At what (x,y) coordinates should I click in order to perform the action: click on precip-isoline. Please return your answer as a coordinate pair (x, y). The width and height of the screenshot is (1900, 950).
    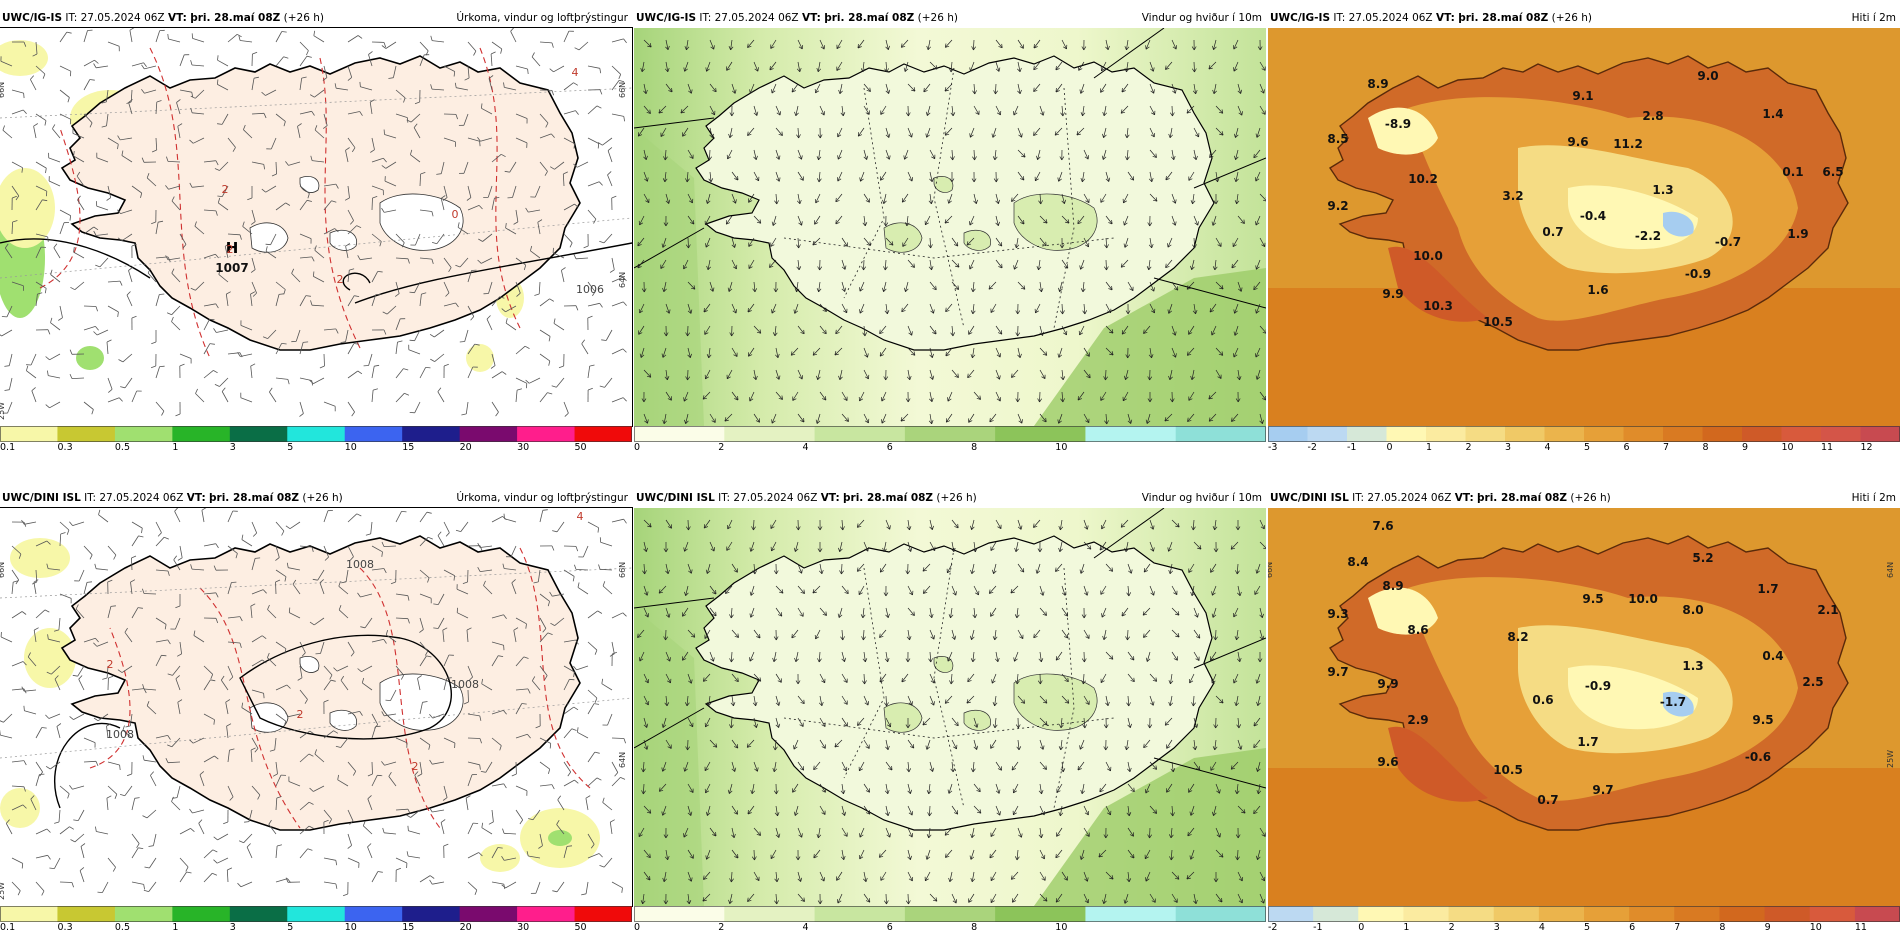
    Looking at the image, I should click on (60, 208).